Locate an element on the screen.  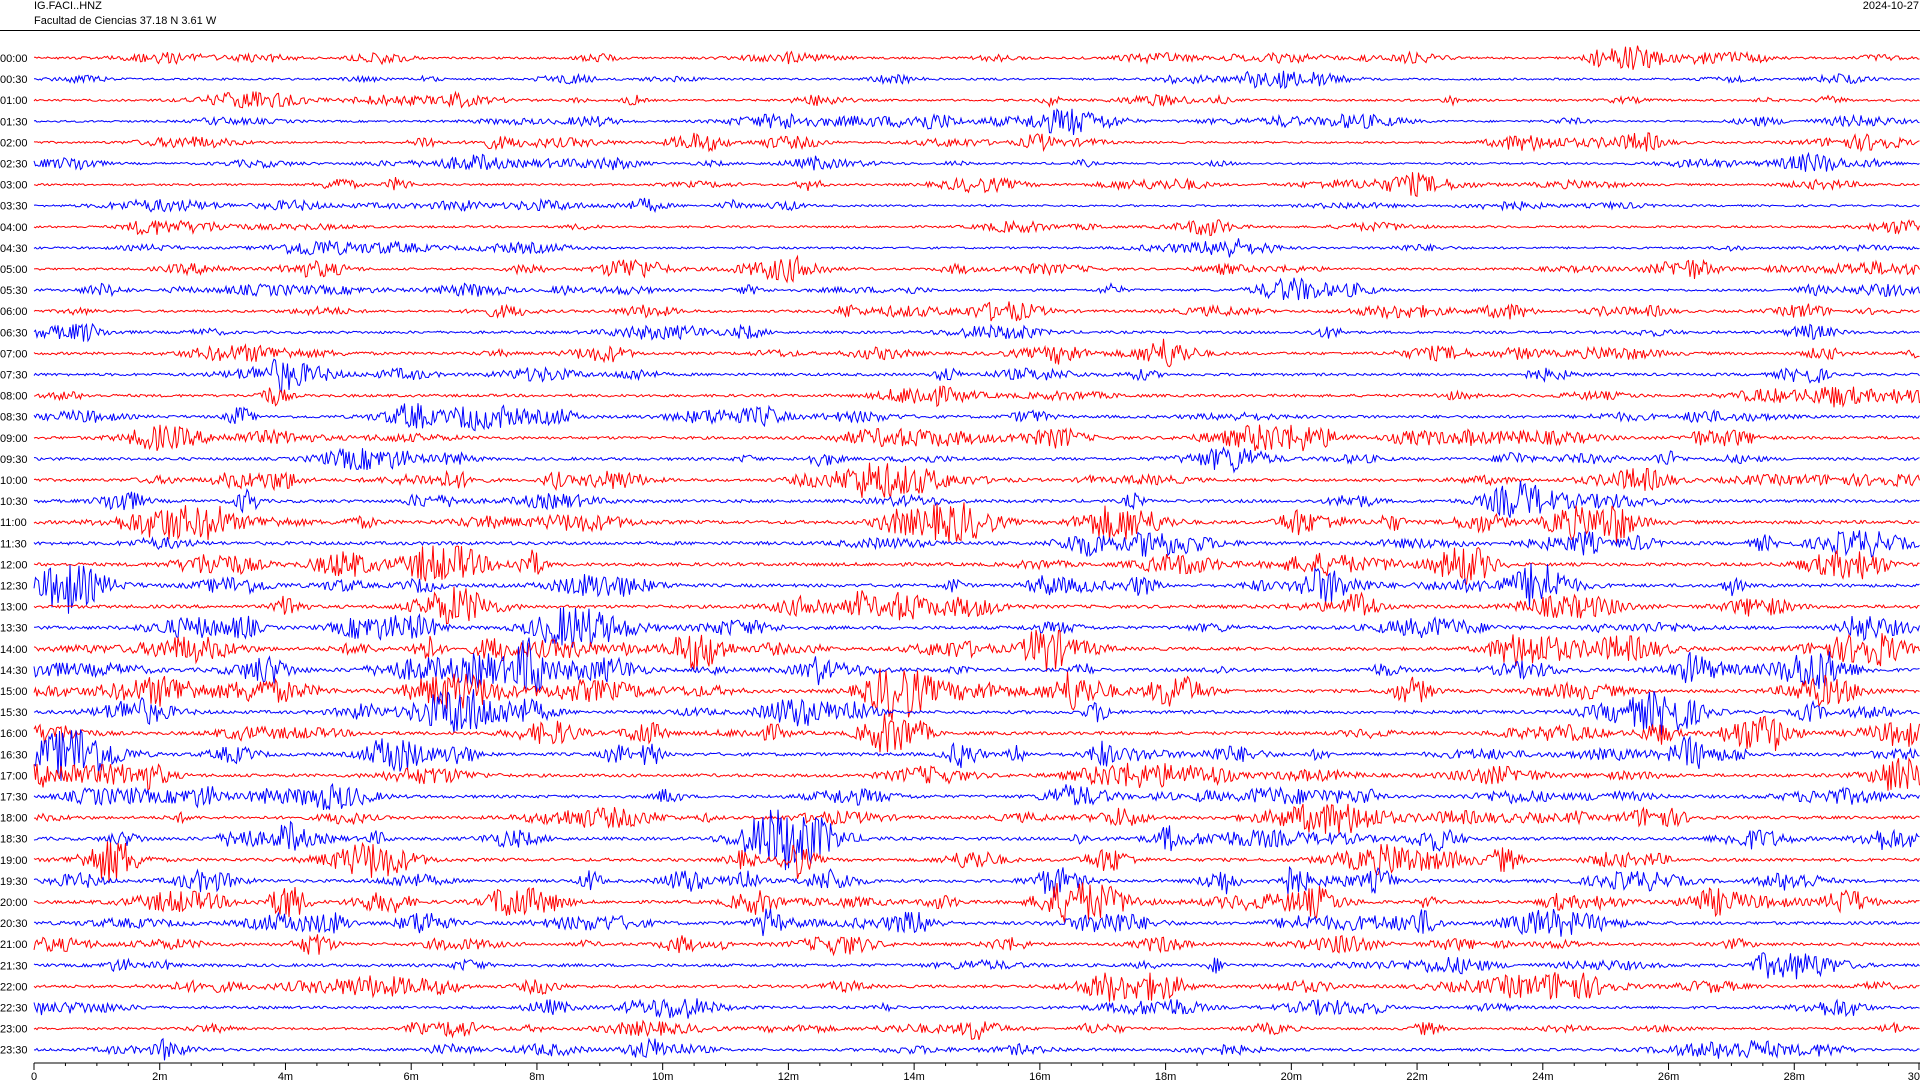
date-label: 2024-10-27 is located at coordinates (1891, 6).